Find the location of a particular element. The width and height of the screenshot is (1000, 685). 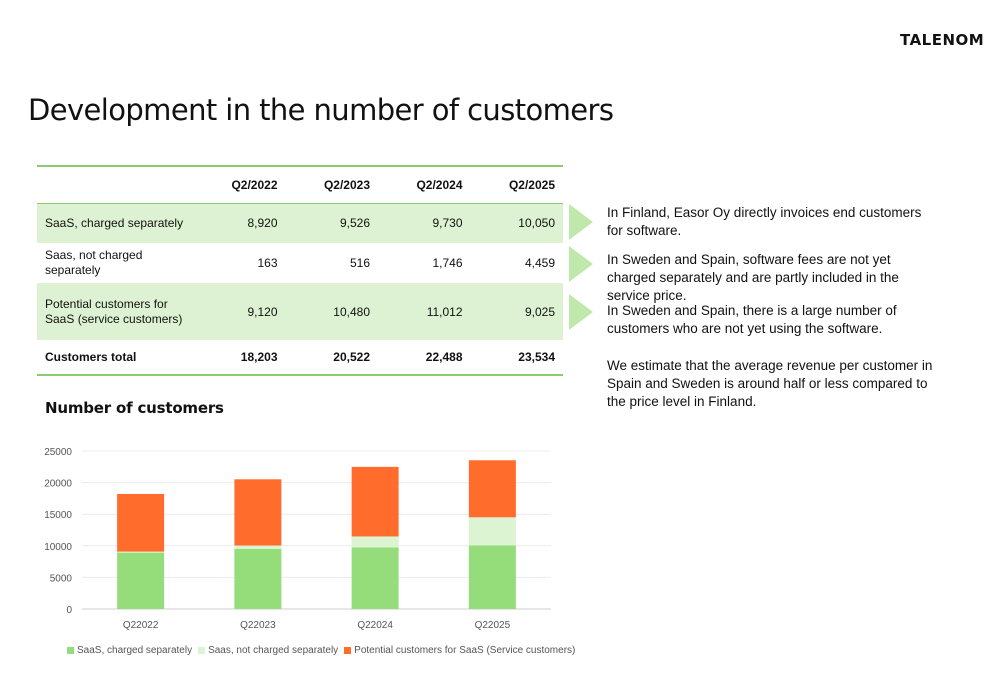

y-tick-label: 0 is located at coordinates (69, 610).